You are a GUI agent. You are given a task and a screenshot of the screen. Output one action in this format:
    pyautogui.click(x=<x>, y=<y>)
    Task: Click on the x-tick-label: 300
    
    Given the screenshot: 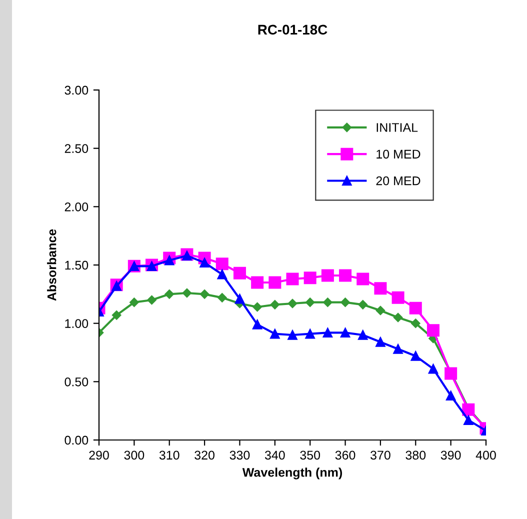 What is the action you would take?
    pyautogui.click(x=134, y=455)
    